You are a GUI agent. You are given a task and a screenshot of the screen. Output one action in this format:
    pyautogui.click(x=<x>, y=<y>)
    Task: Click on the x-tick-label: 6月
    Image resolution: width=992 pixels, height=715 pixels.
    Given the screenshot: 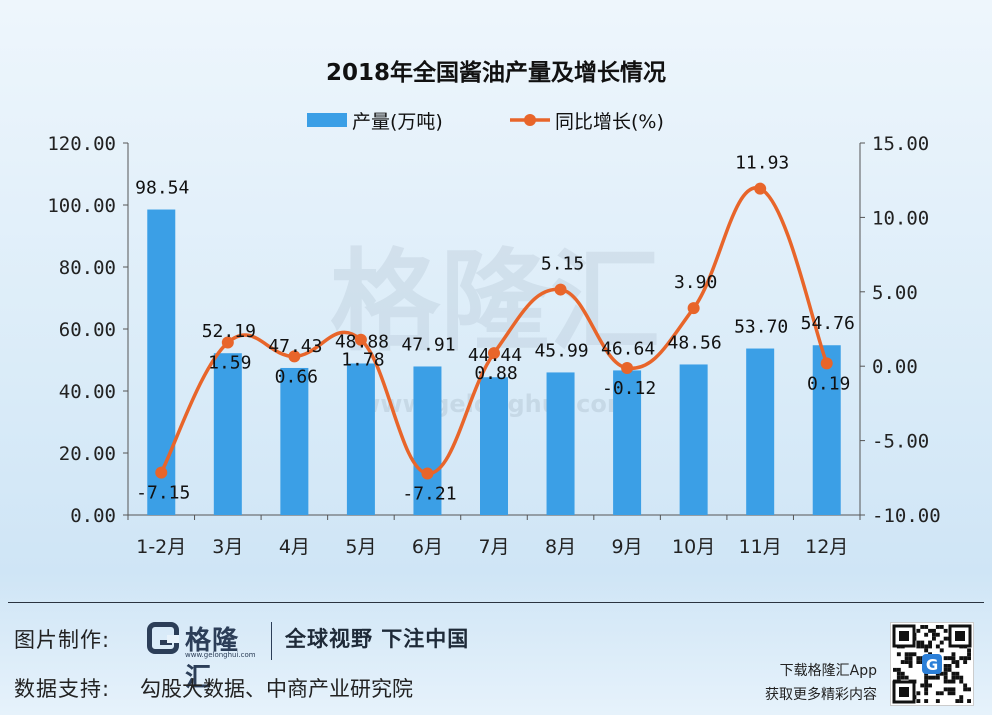 What is the action you would take?
    pyautogui.click(x=427, y=547)
    